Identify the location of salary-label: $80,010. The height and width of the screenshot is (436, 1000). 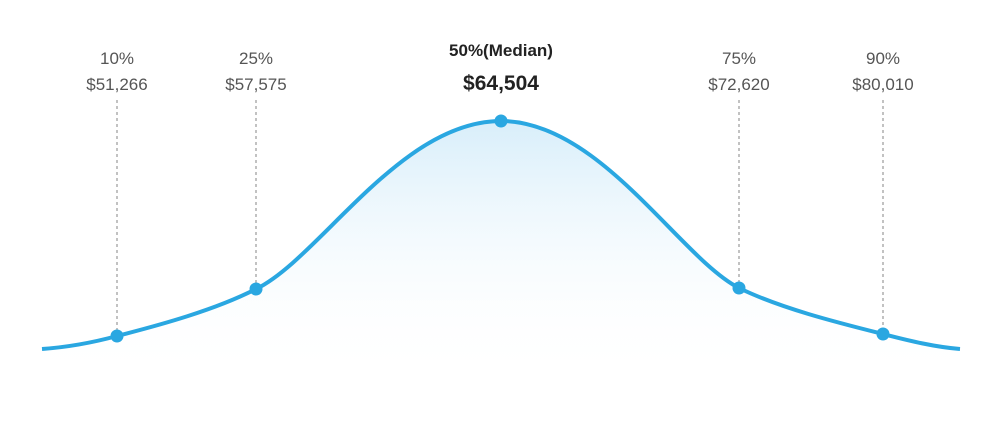
(882, 84).